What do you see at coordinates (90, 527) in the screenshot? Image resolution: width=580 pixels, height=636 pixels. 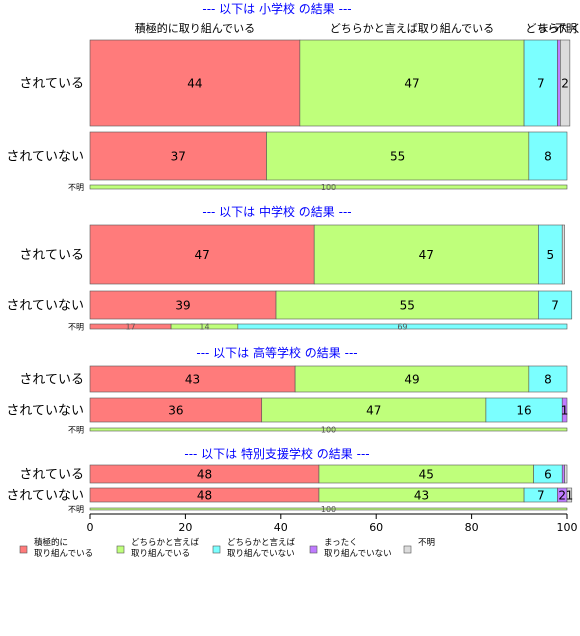 I see `x-tick-label: 0` at bounding box center [90, 527].